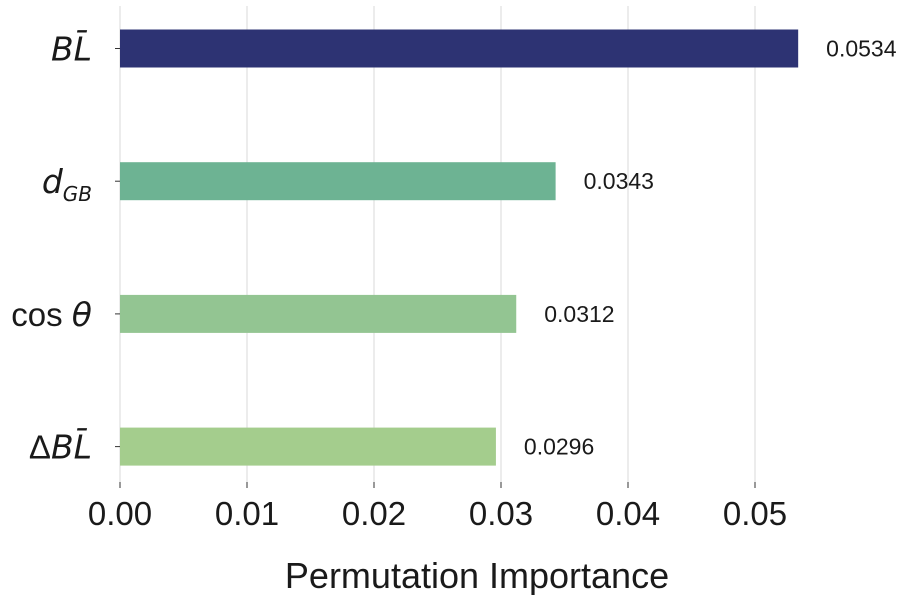 The width and height of the screenshot is (907, 595). I want to click on bar-delta_BL-bar, so click(308, 446).